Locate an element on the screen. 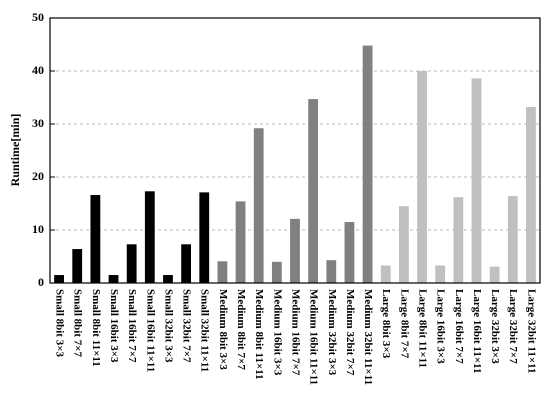 The height and width of the screenshot is (418, 550). x-tick-label: Small 16bit 7×7 is located at coordinates (132, 326).